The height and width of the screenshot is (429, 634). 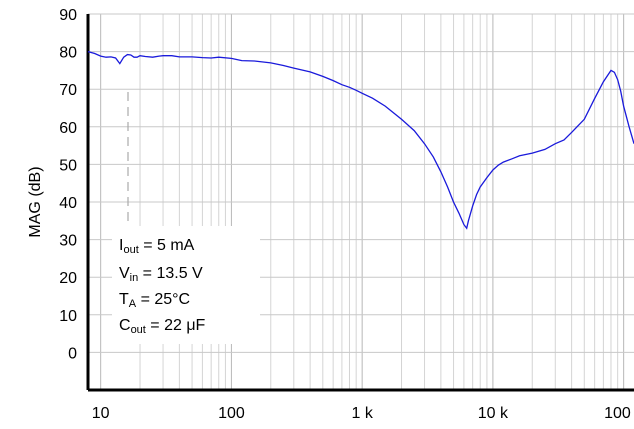 What do you see at coordinates (231, 413) in the screenshot?
I see `x-tick-label: 100` at bounding box center [231, 413].